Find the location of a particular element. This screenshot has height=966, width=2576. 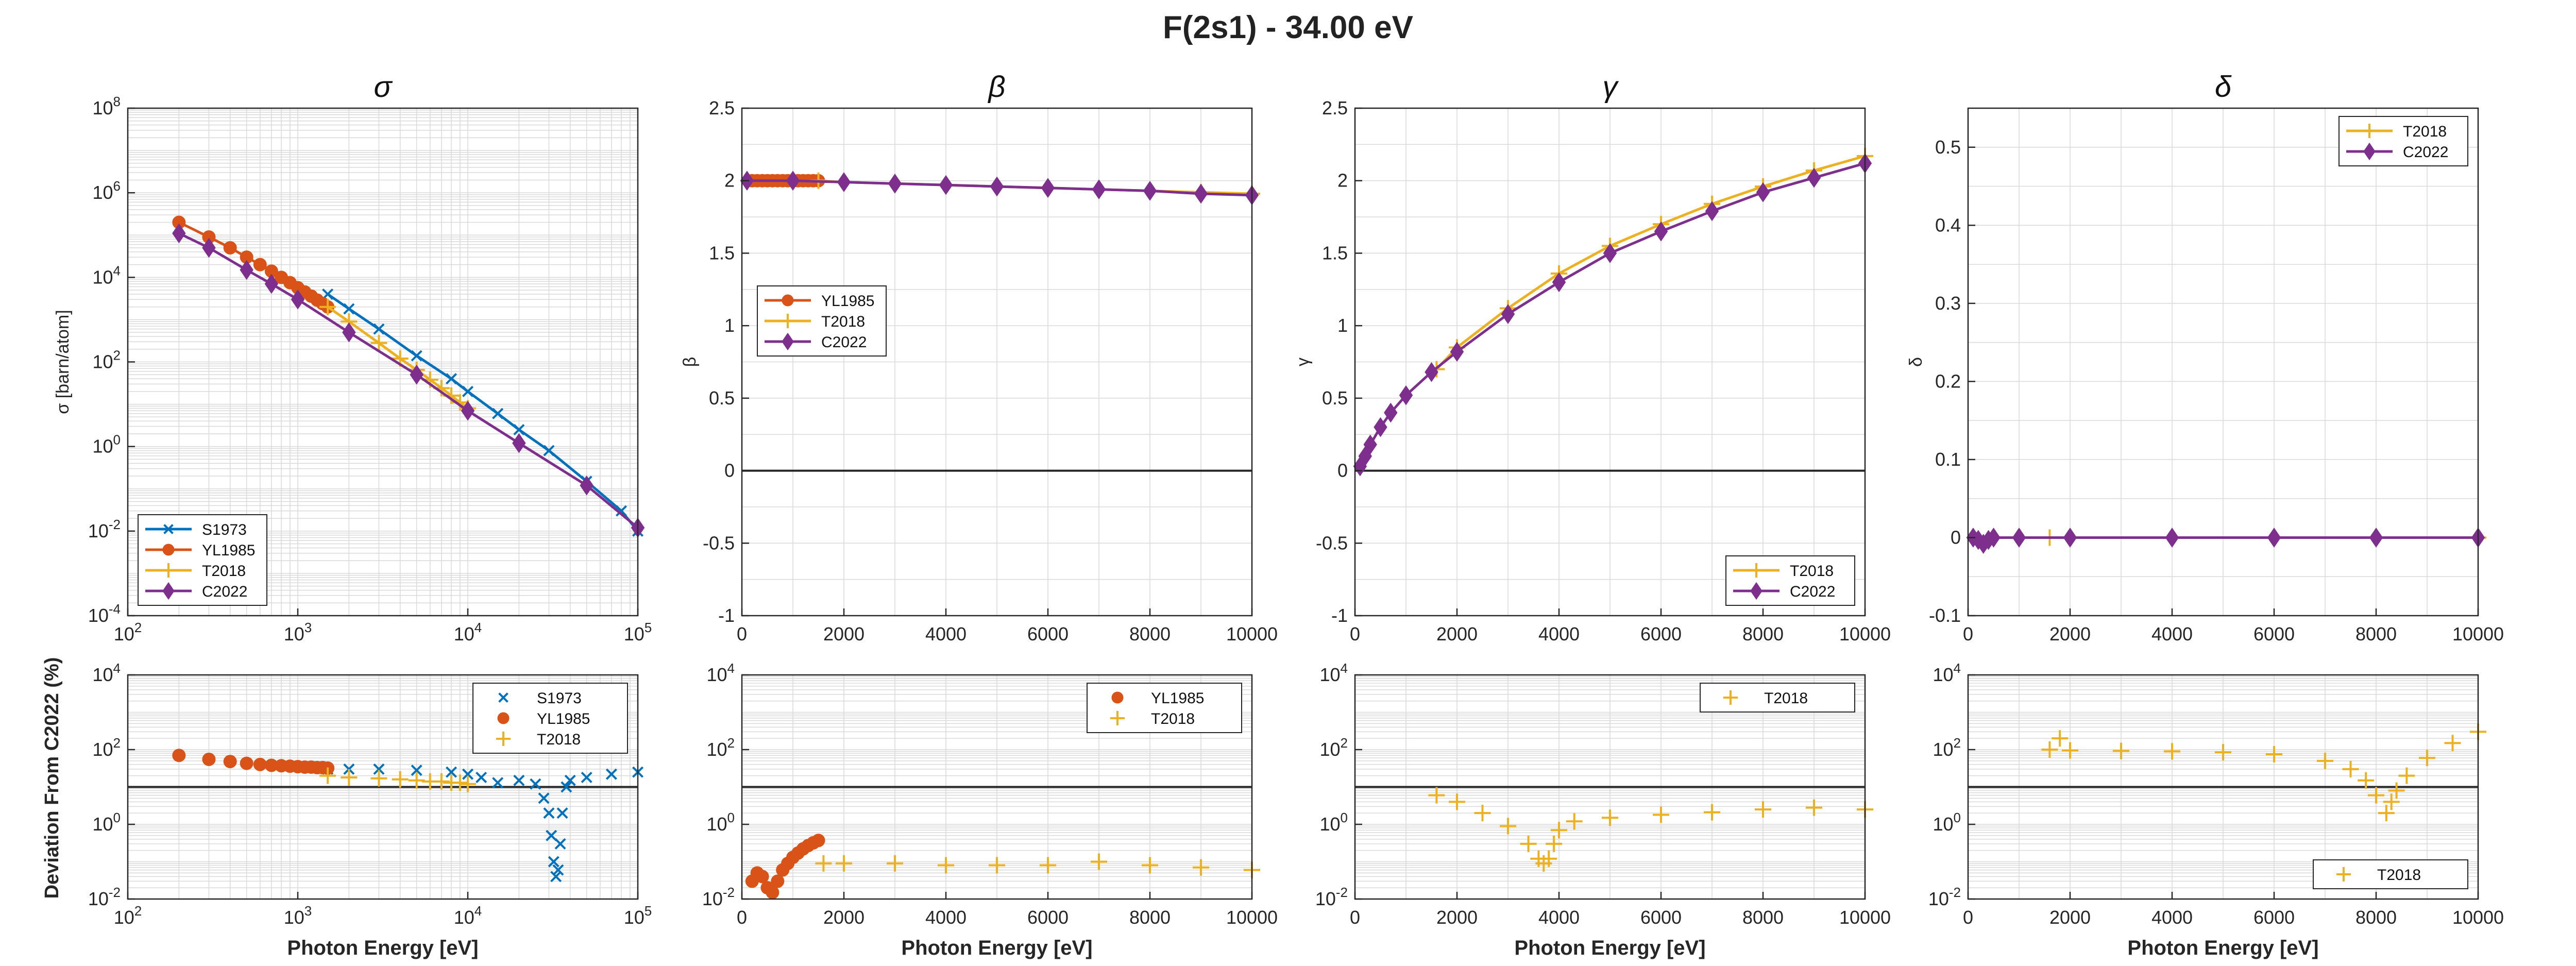

series-S1973 is located at coordinates (483, 823).